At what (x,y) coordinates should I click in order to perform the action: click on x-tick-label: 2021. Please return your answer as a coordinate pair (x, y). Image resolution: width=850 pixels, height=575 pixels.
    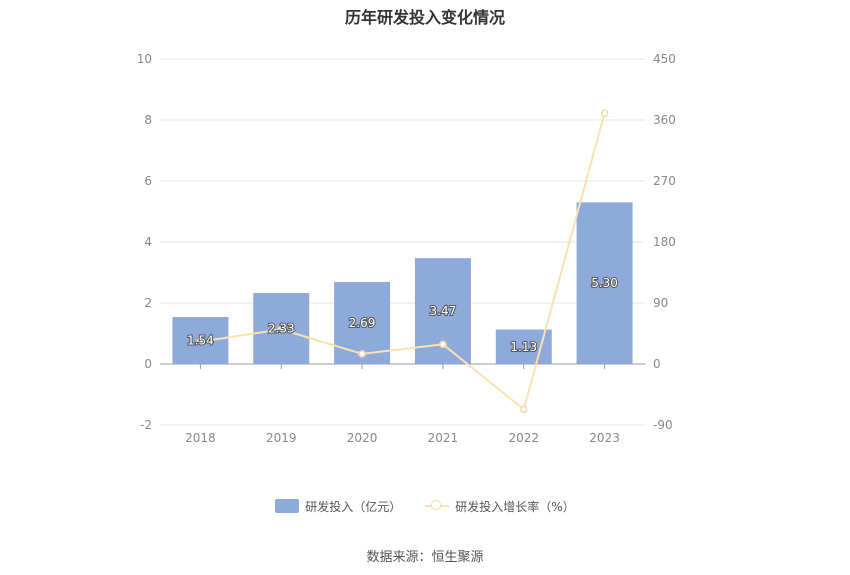
    Looking at the image, I should click on (443, 438).